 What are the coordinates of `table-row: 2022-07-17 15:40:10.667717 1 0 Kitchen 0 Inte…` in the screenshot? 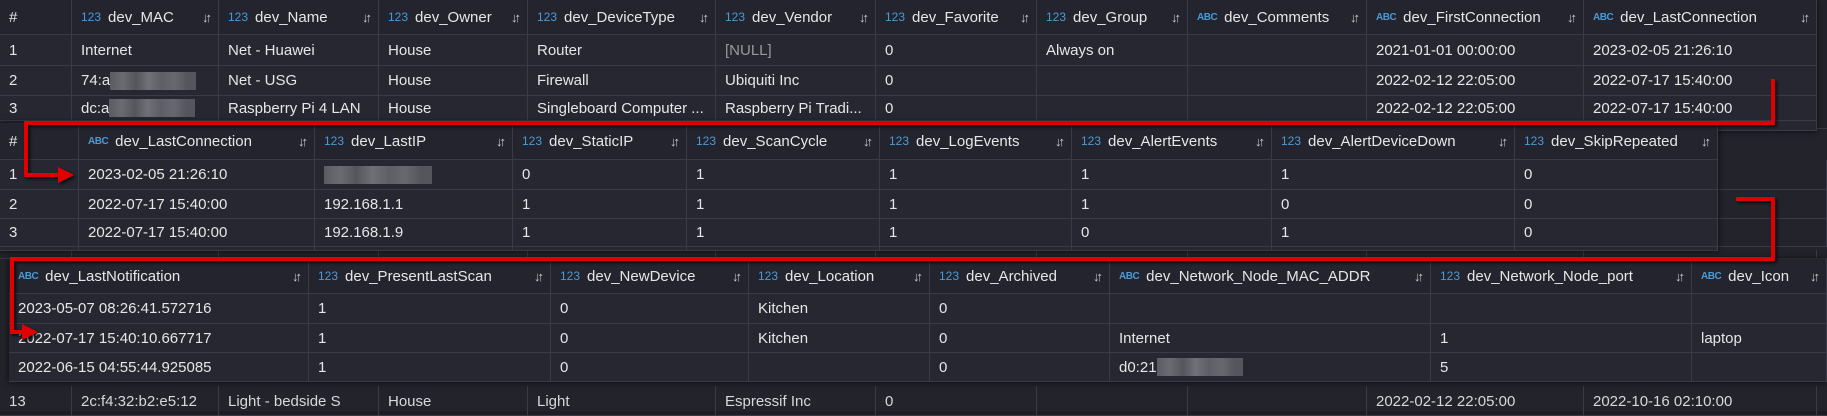 It's located at (918, 338).